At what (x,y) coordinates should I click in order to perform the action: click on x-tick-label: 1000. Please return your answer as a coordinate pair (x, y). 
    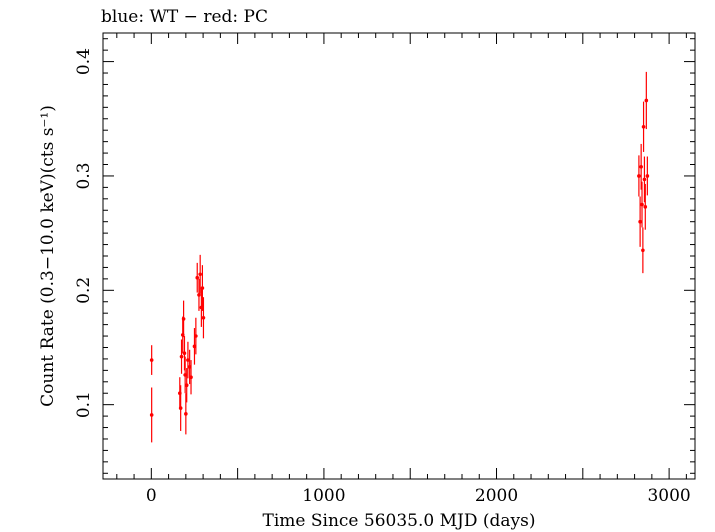
    Looking at the image, I should click on (323, 496).